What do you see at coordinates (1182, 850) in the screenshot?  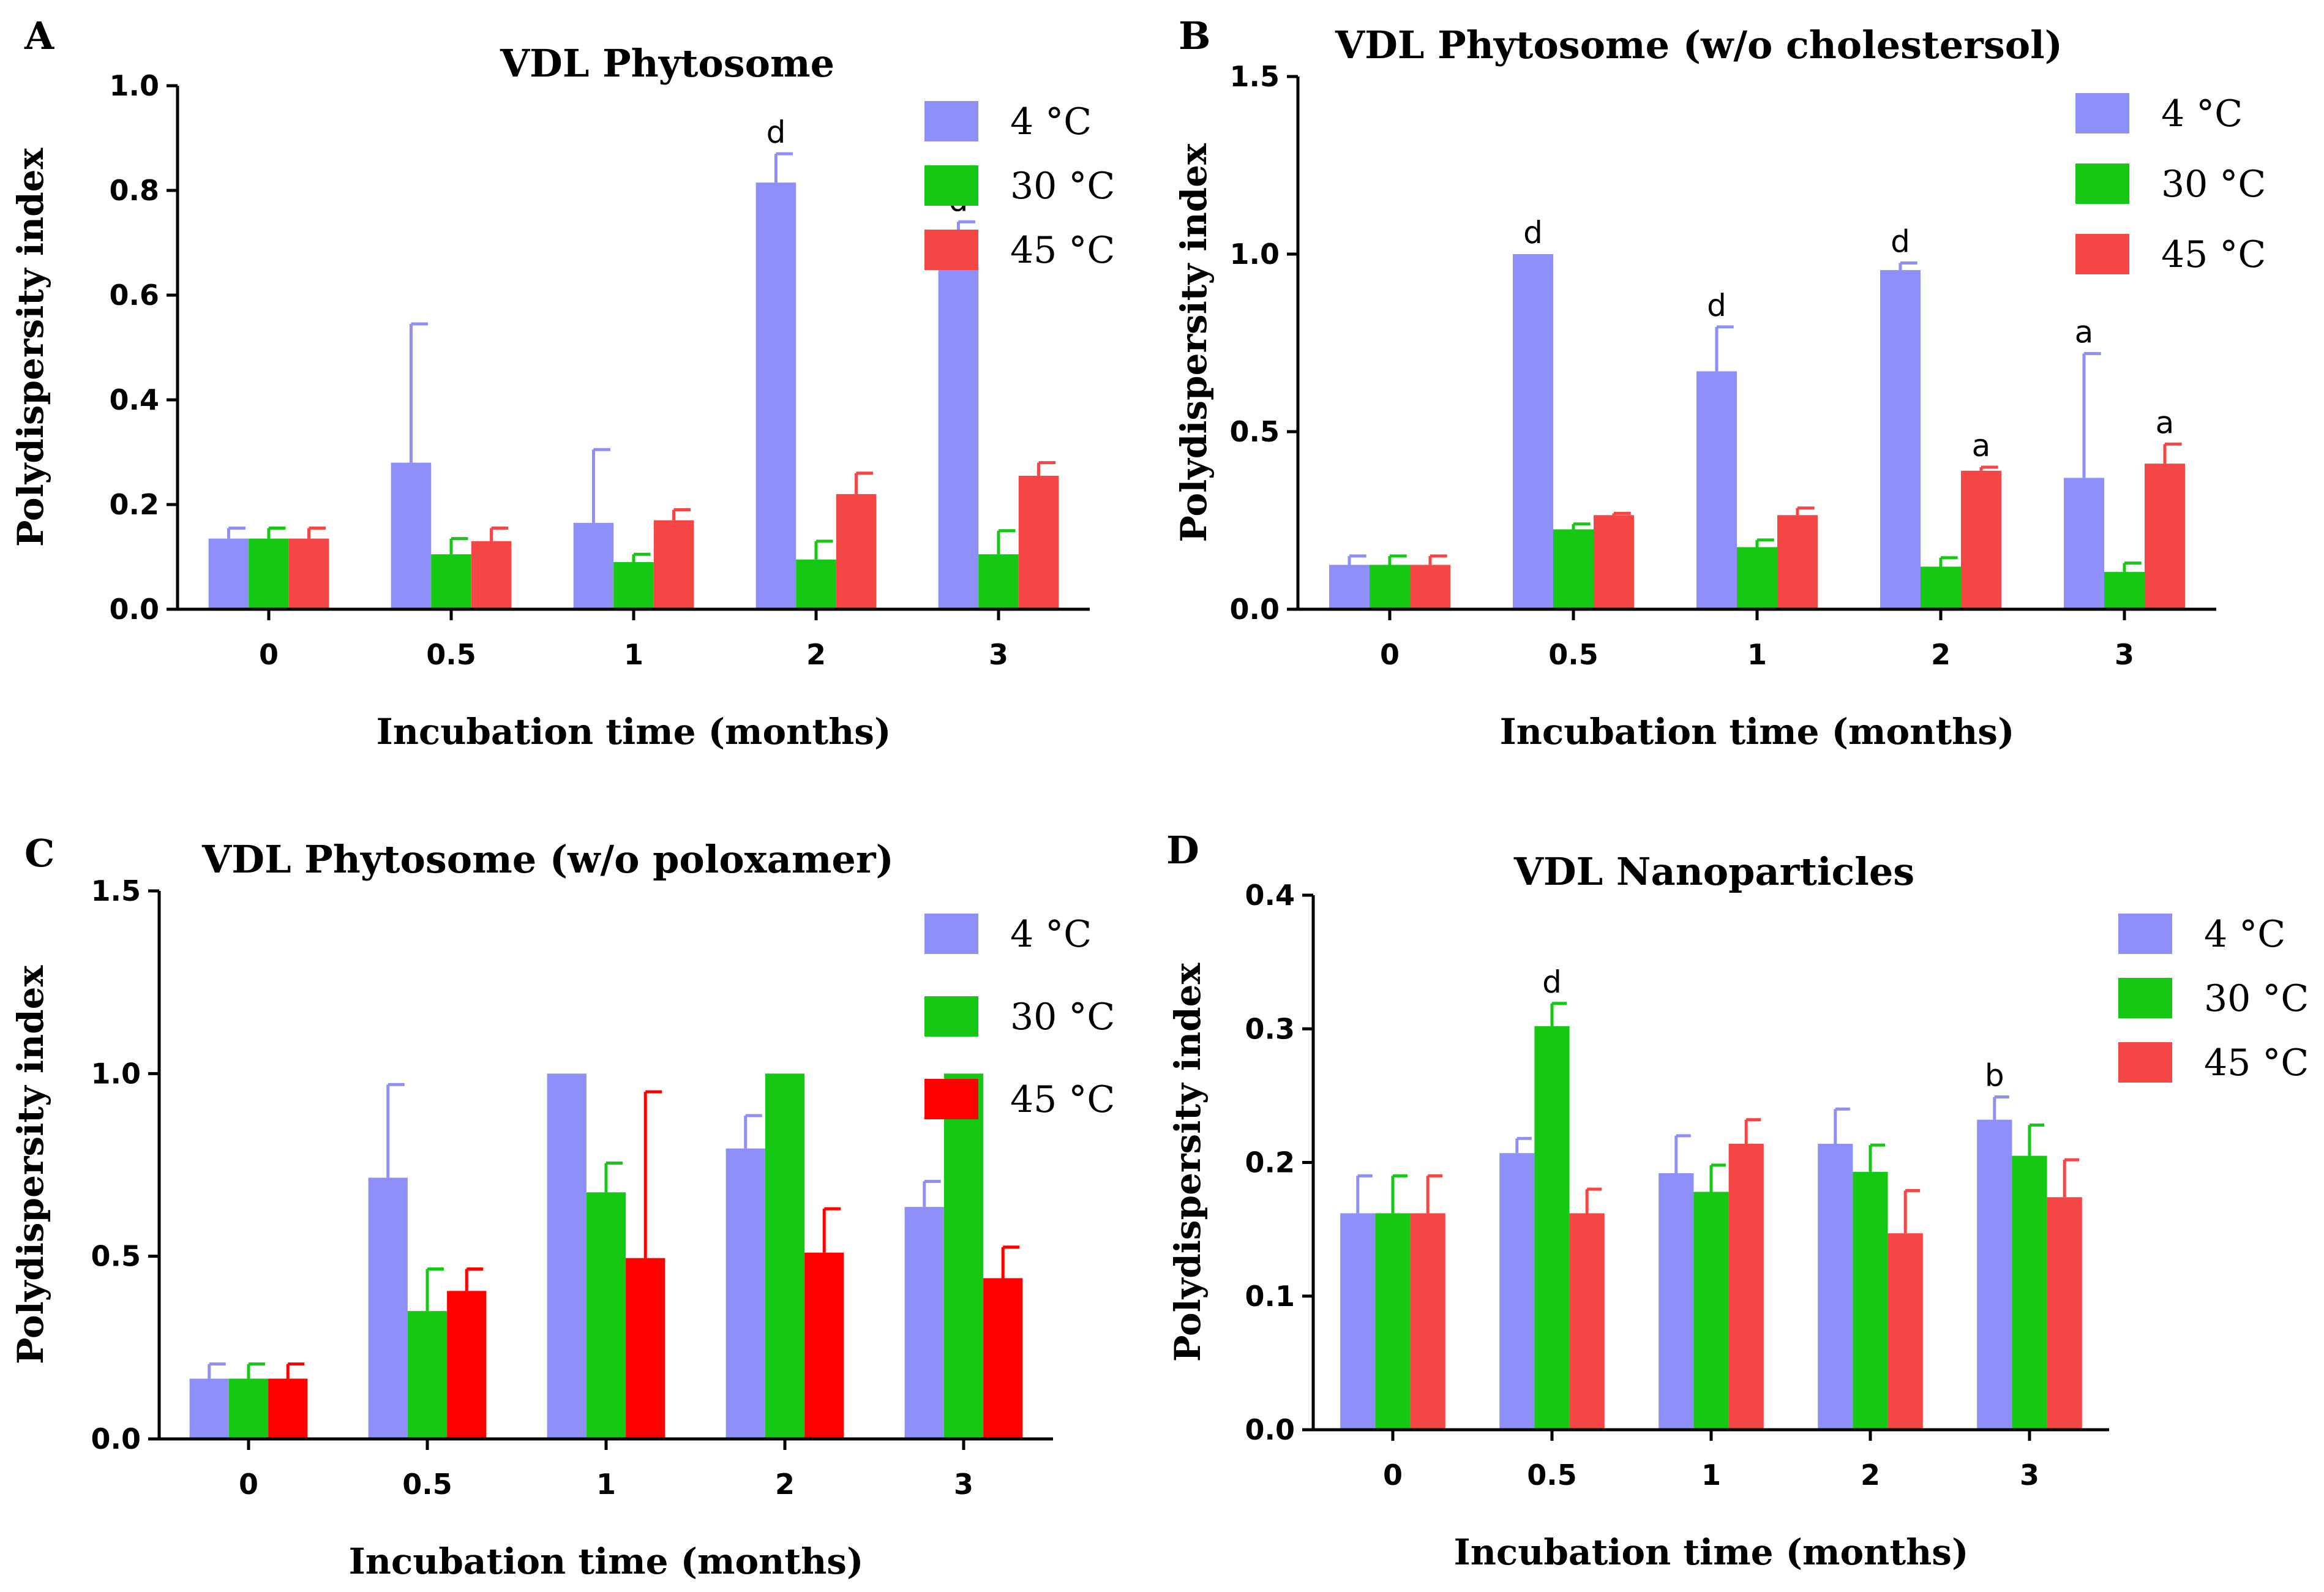 I see `panel-letter: D` at bounding box center [1182, 850].